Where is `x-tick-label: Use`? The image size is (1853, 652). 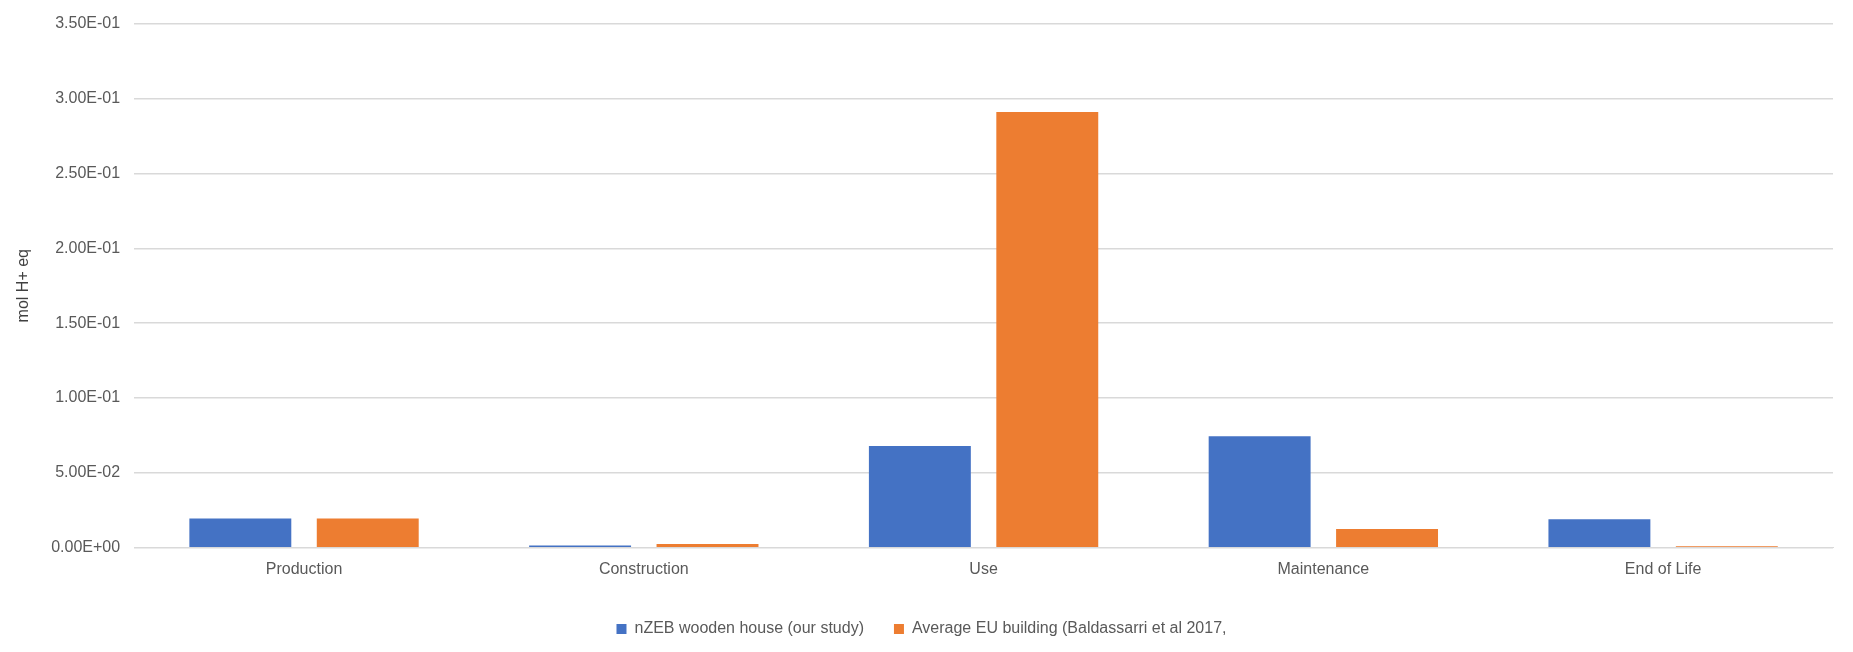
x-tick-label: Use is located at coordinates (983, 568).